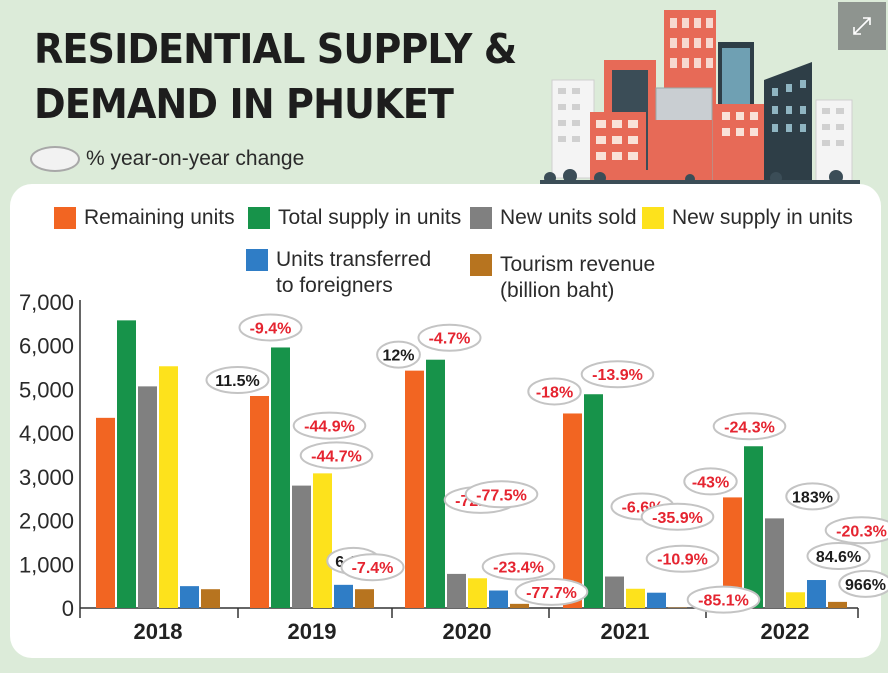  What do you see at coordinates (861, 531) in the screenshot?
I see `change-badge-label: -20.3%` at bounding box center [861, 531].